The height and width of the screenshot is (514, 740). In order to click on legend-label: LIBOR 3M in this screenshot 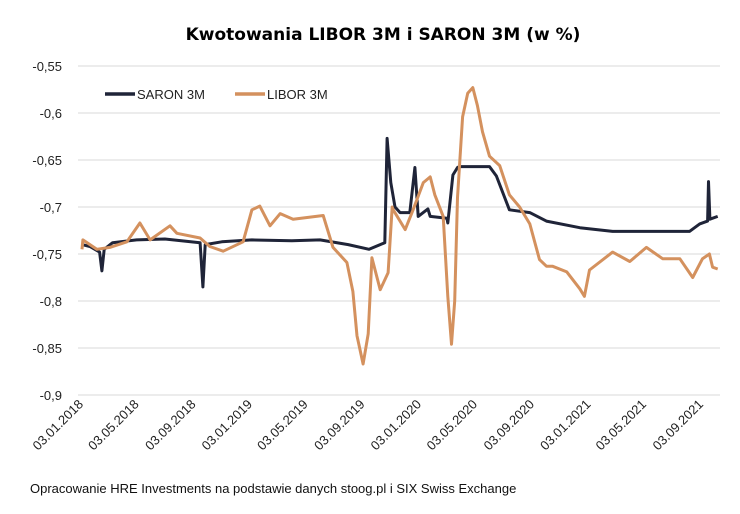, I will do `click(297, 94)`.